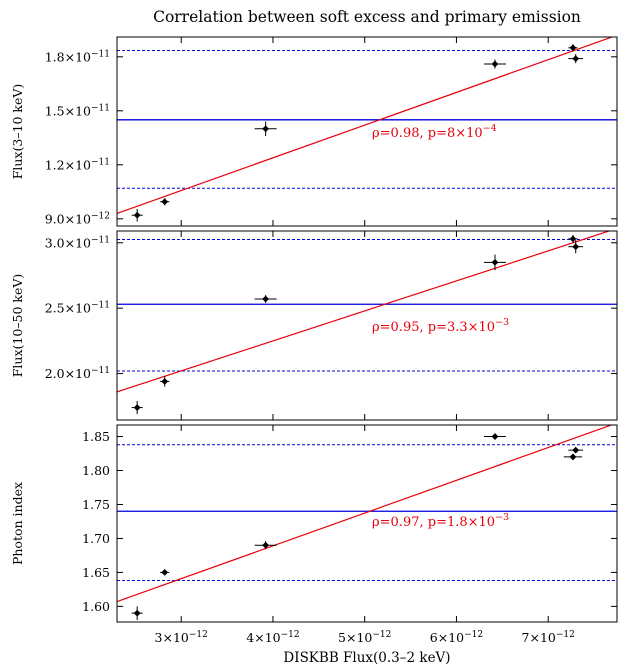  Describe the element at coordinates (181, 637) in the screenshot. I see `x-tick-label: 3×10−12` at that location.